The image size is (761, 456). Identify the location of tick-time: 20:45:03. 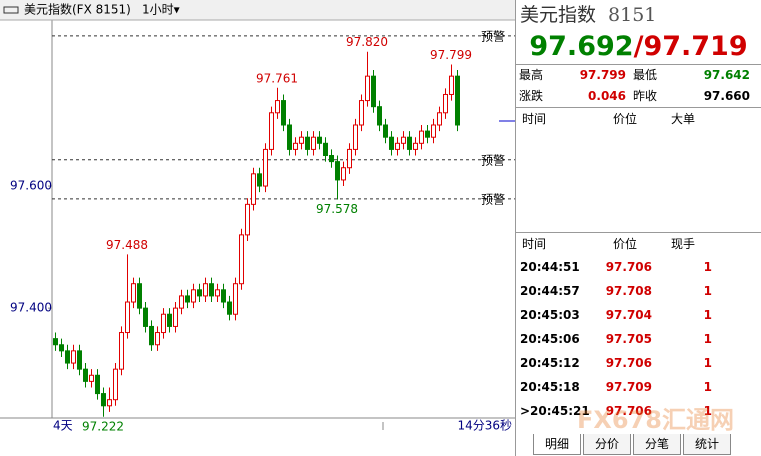
(550, 315).